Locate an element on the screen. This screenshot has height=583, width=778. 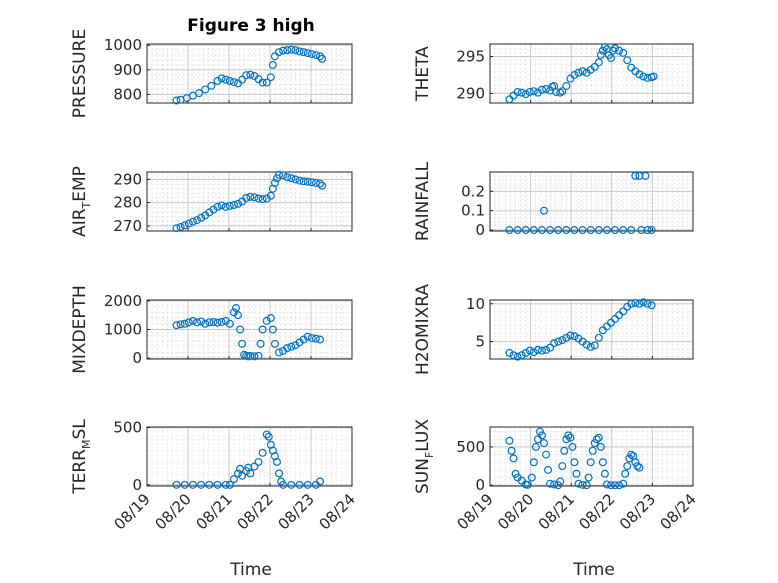
y-tick-label: 0 is located at coordinates (480, 485).